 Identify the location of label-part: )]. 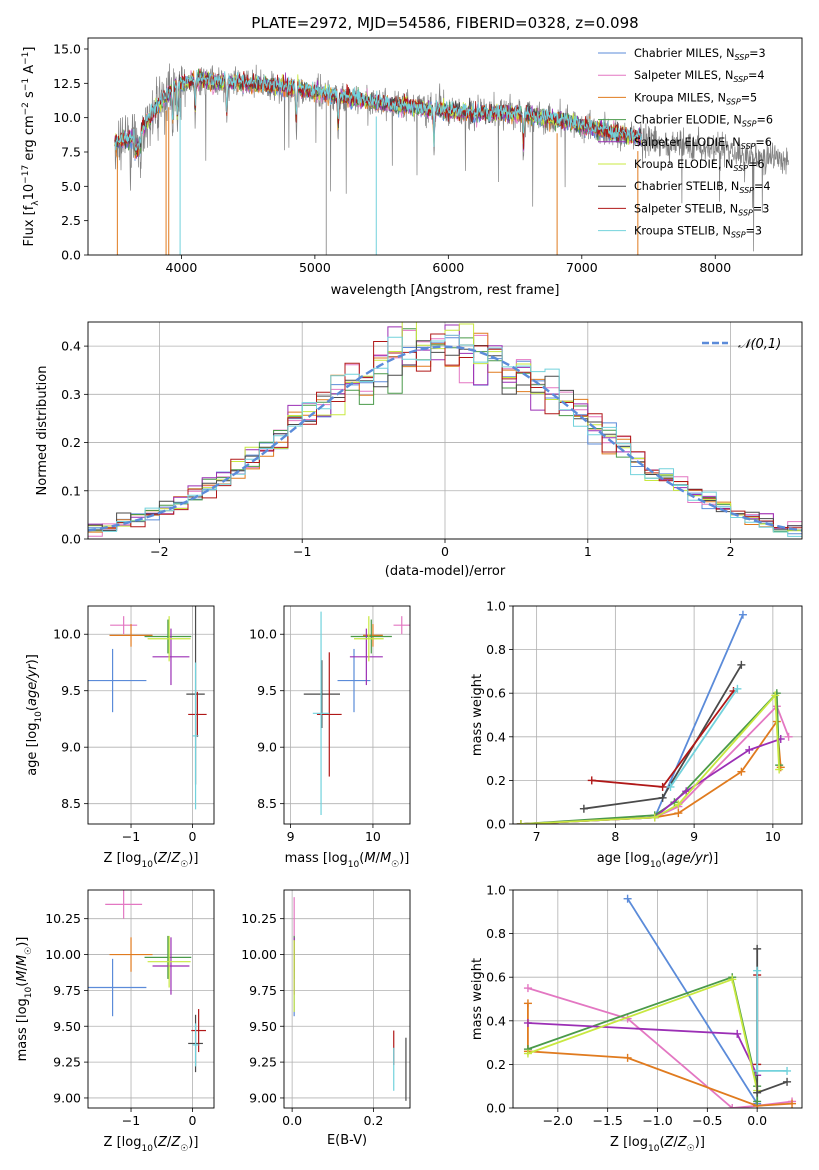
(193, 1142).